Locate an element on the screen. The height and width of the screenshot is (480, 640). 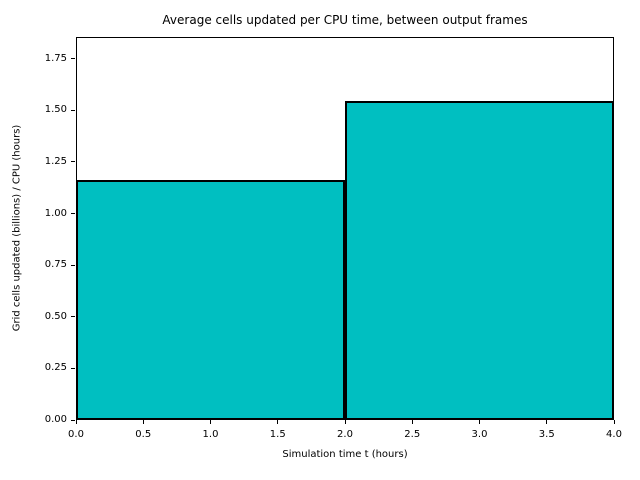
x-tick-label: 4.0 is located at coordinates (614, 434).